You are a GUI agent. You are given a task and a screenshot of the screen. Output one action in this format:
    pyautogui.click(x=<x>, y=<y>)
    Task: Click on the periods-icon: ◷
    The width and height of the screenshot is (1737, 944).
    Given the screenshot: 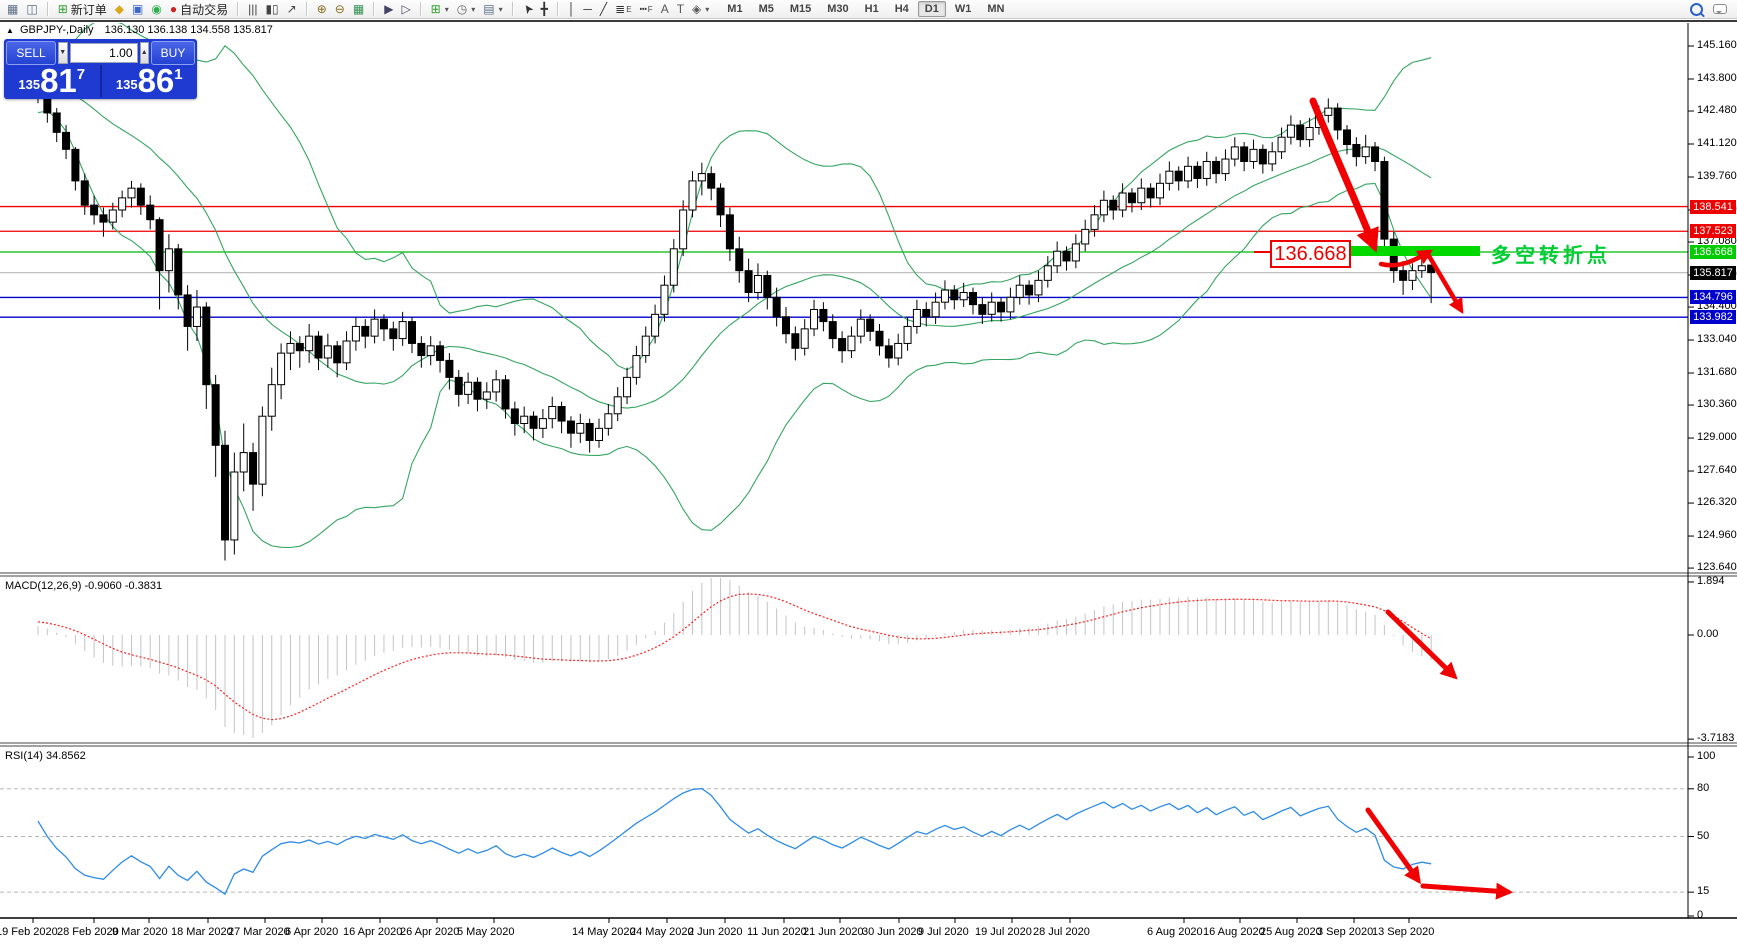 What is the action you would take?
    pyautogui.click(x=462, y=9)
    